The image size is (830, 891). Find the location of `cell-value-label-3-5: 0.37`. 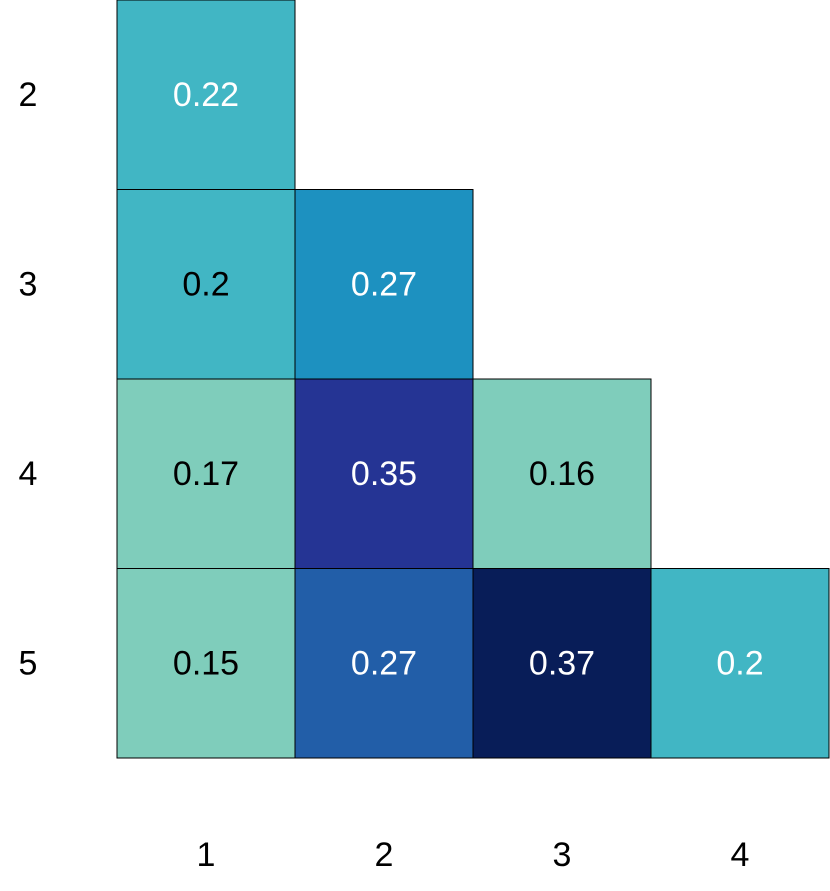

cell-value-label-3-5: 0.37 is located at coordinates (562, 663).